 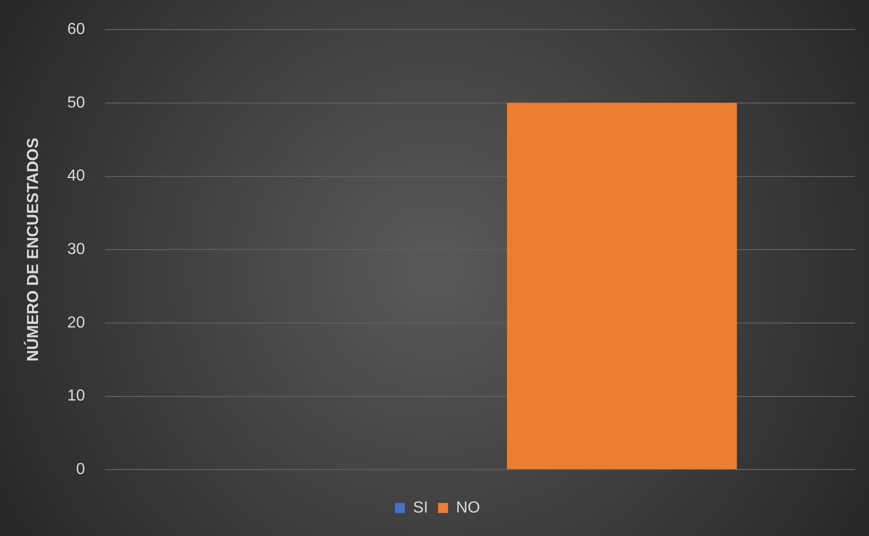 I want to click on legend-label: NO, so click(x=468, y=507).